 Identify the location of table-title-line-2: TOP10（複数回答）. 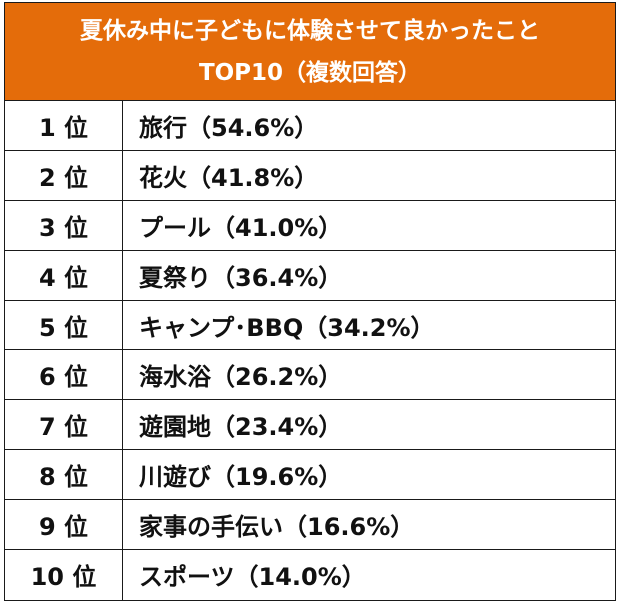
(310, 72).